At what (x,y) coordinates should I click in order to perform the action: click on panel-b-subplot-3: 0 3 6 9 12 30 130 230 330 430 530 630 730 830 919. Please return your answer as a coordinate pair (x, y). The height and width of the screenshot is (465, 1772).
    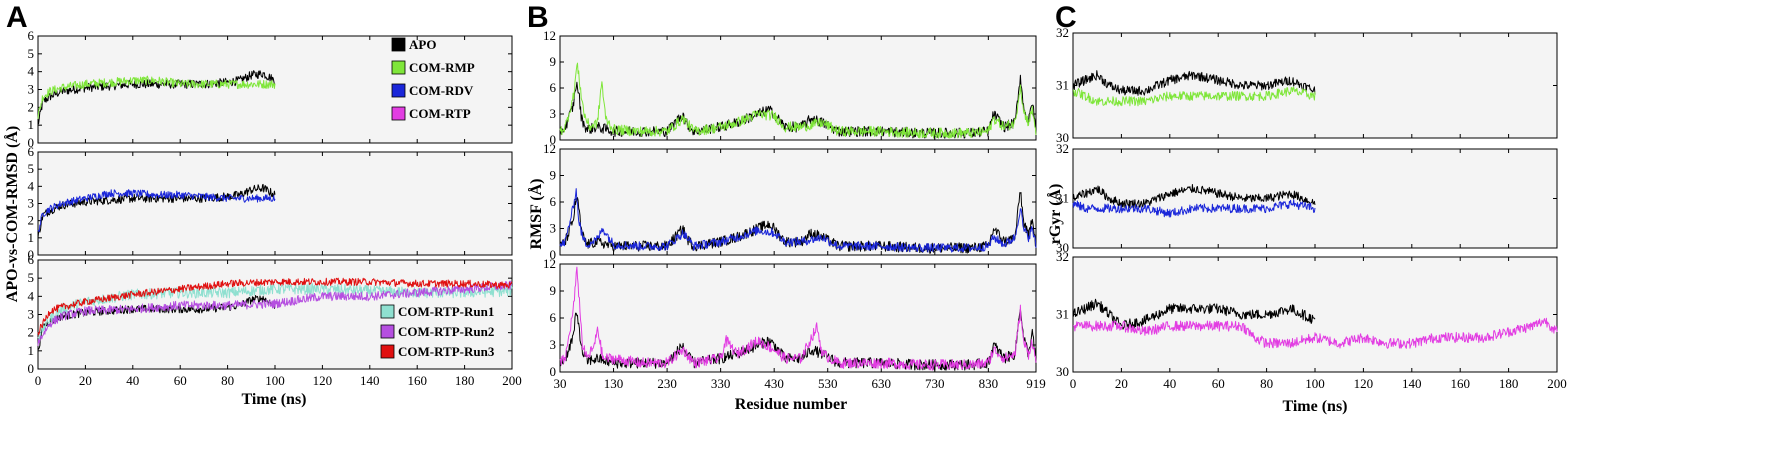
    Looking at the image, I should click on (794, 323).